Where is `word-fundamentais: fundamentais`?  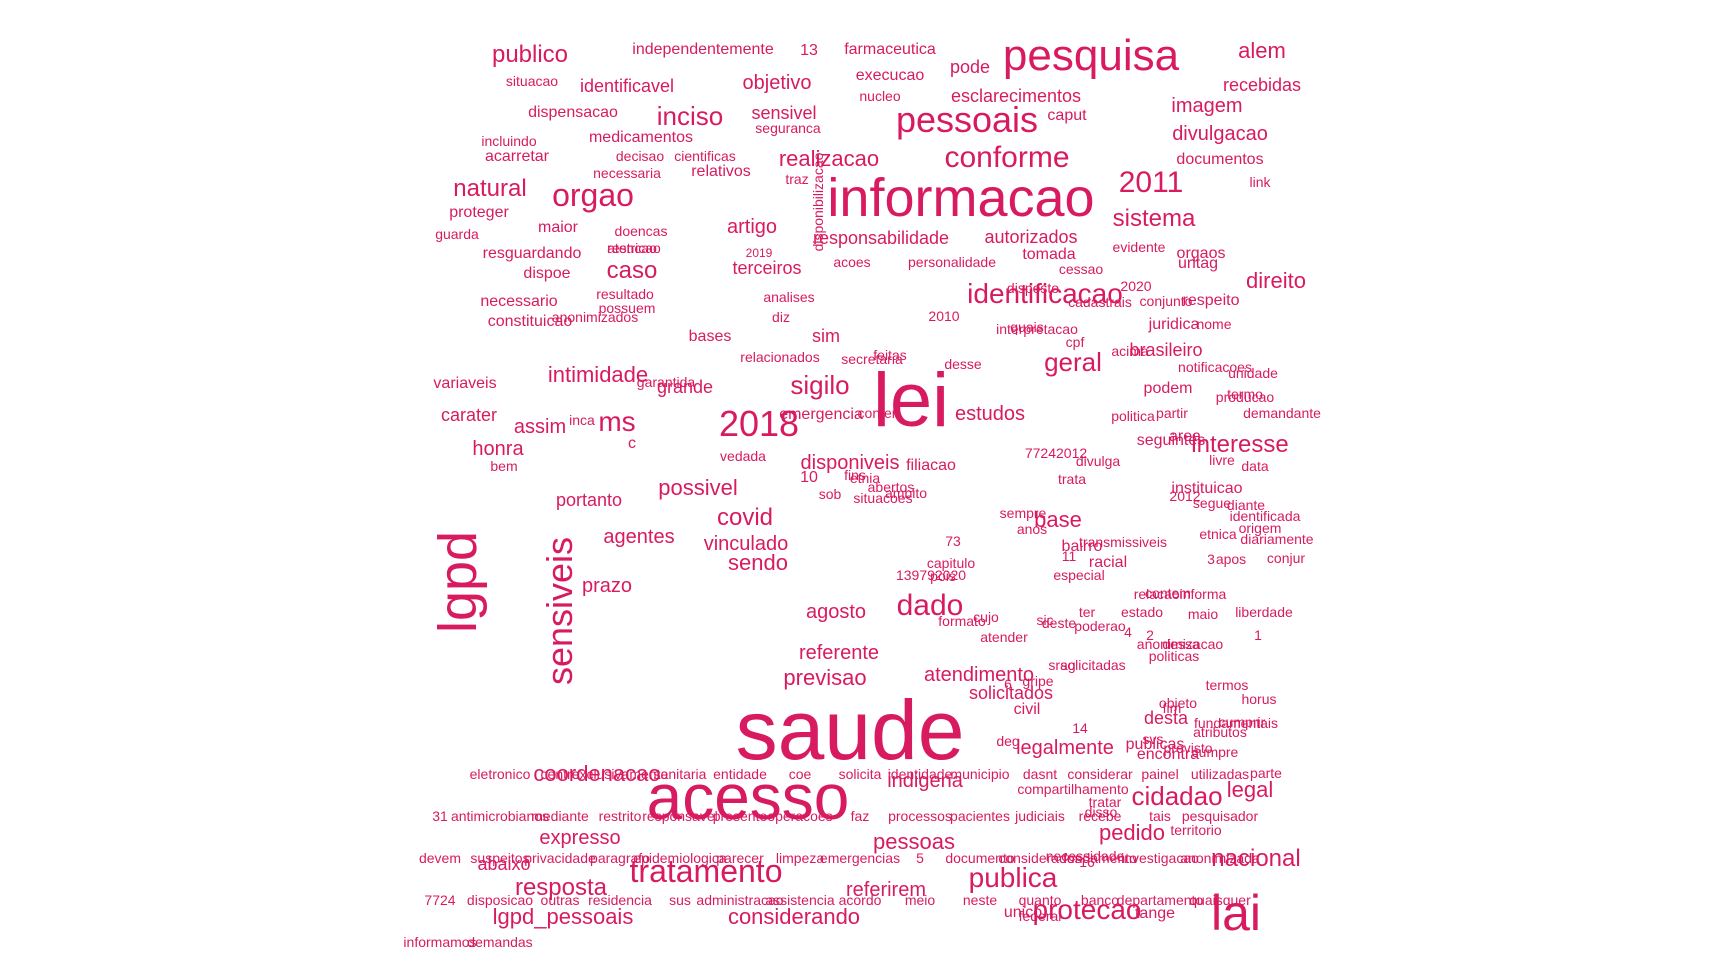
word-fundamentais: fundamentais is located at coordinates (1236, 723).